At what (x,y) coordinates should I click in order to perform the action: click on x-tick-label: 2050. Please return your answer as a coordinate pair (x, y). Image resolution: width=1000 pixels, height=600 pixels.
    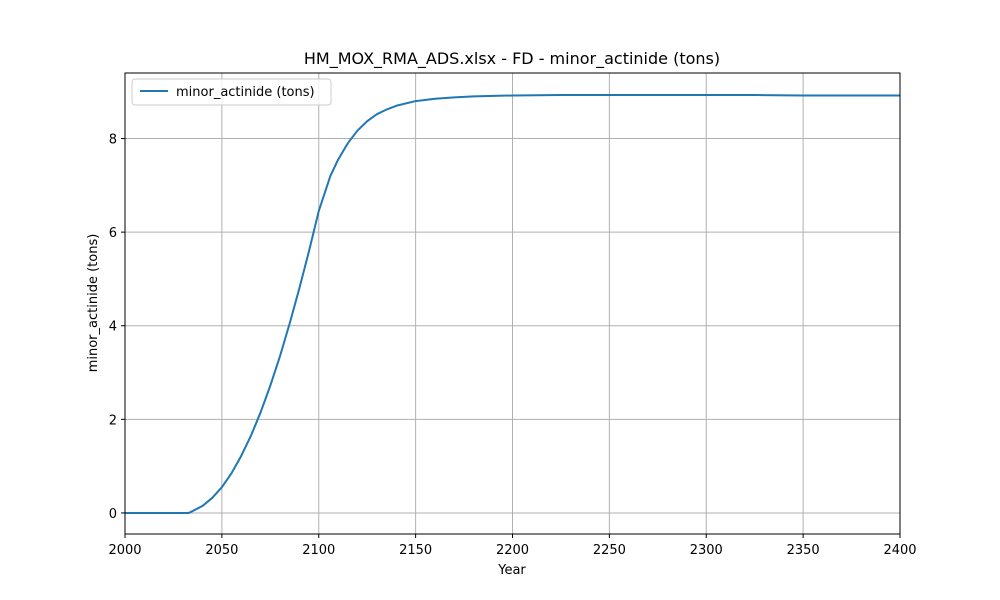
    Looking at the image, I should click on (221, 550).